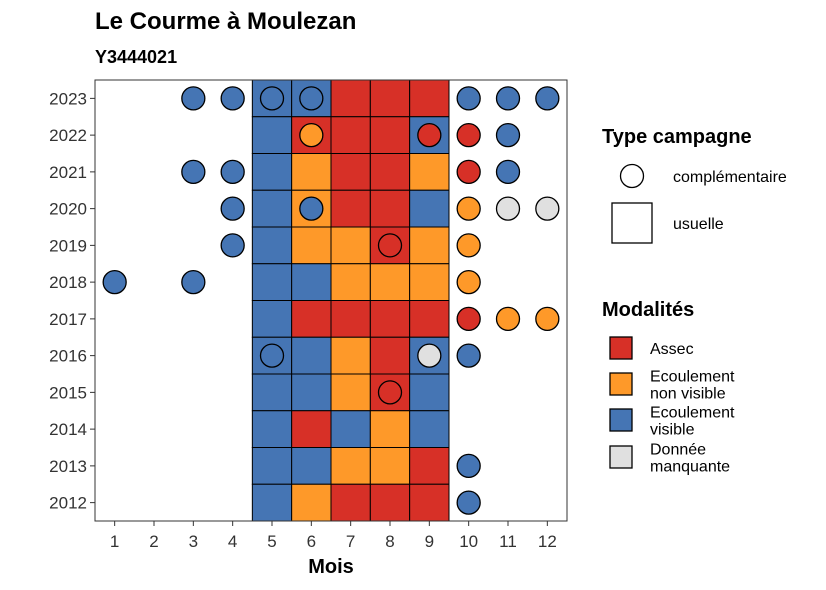 This screenshot has width=826, height=590. What do you see at coordinates (508, 541) in the screenshot?
I see `x-tick-label: 11` at bounding box center [508, 541].